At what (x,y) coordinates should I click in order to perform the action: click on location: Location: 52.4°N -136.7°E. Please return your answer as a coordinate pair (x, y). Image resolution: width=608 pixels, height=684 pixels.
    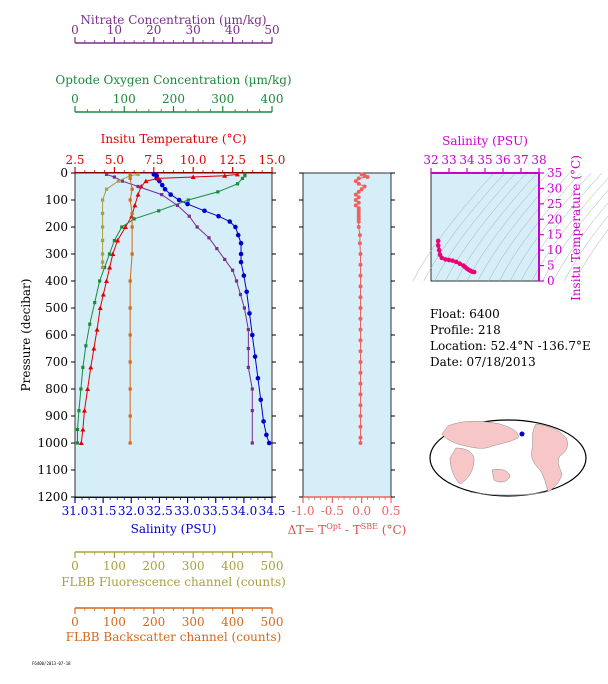
    Looking at the image, I should click on (510, 346).